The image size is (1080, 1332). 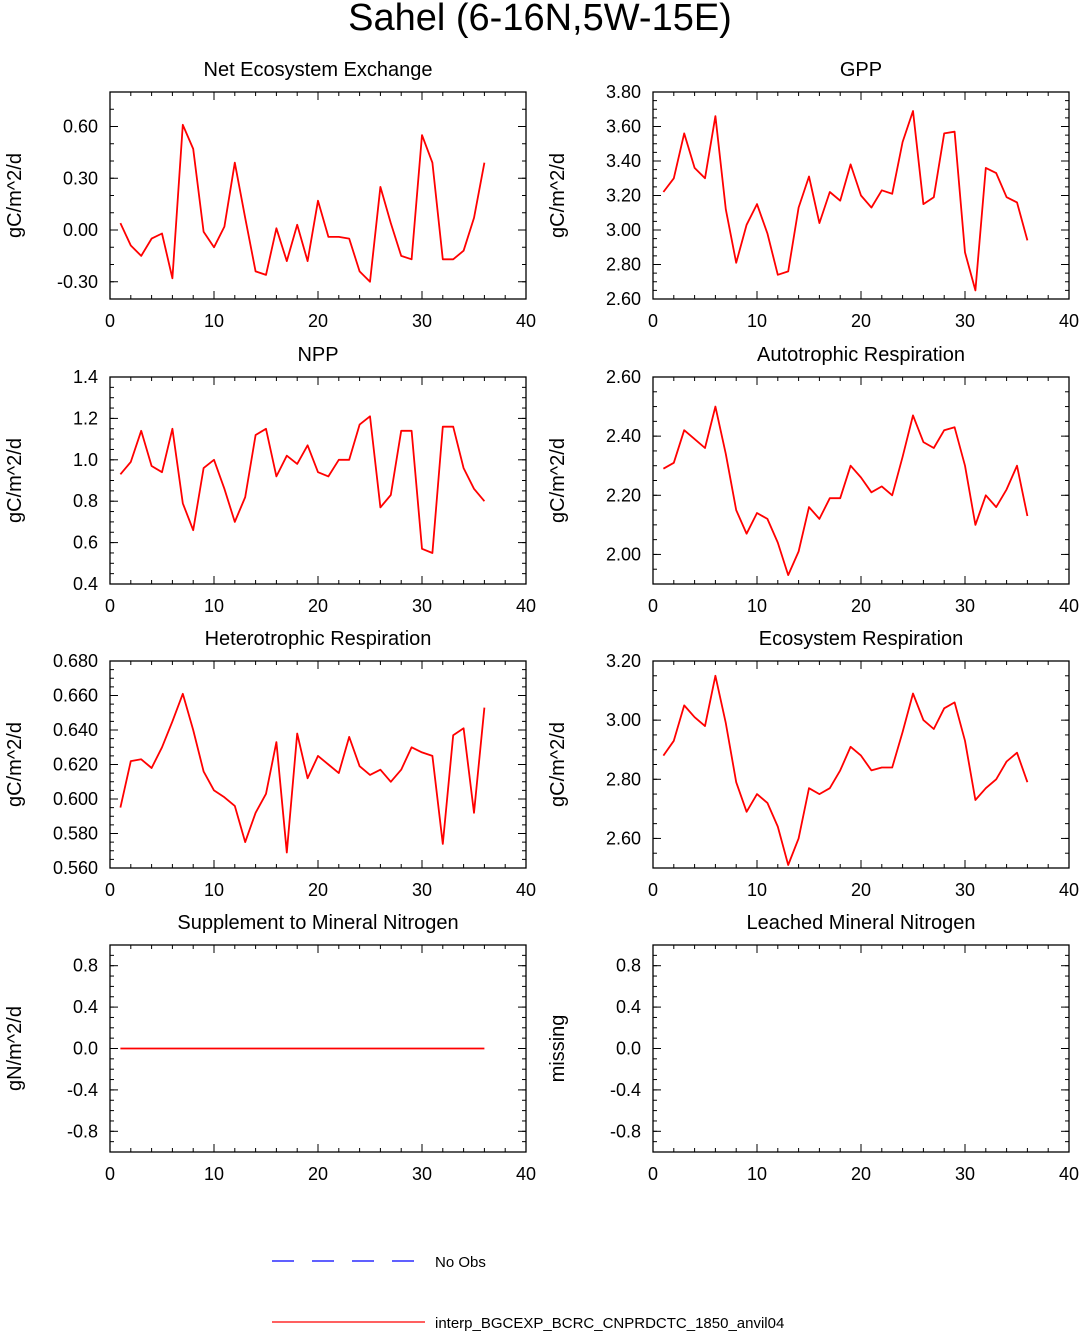 I want to click on y-tick-label: 2.40, so click(x=623, y=436).